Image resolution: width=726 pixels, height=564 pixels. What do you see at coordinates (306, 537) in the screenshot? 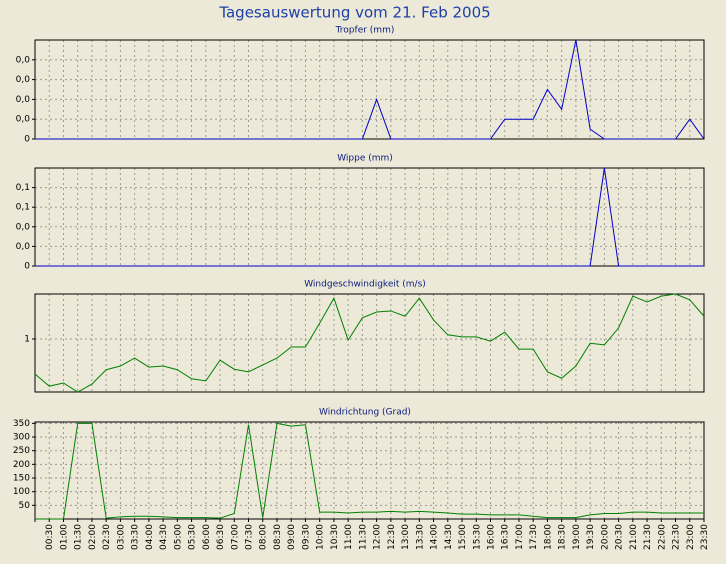
I see `x-tick-label: 09:30` at bounding box center [306, 537].